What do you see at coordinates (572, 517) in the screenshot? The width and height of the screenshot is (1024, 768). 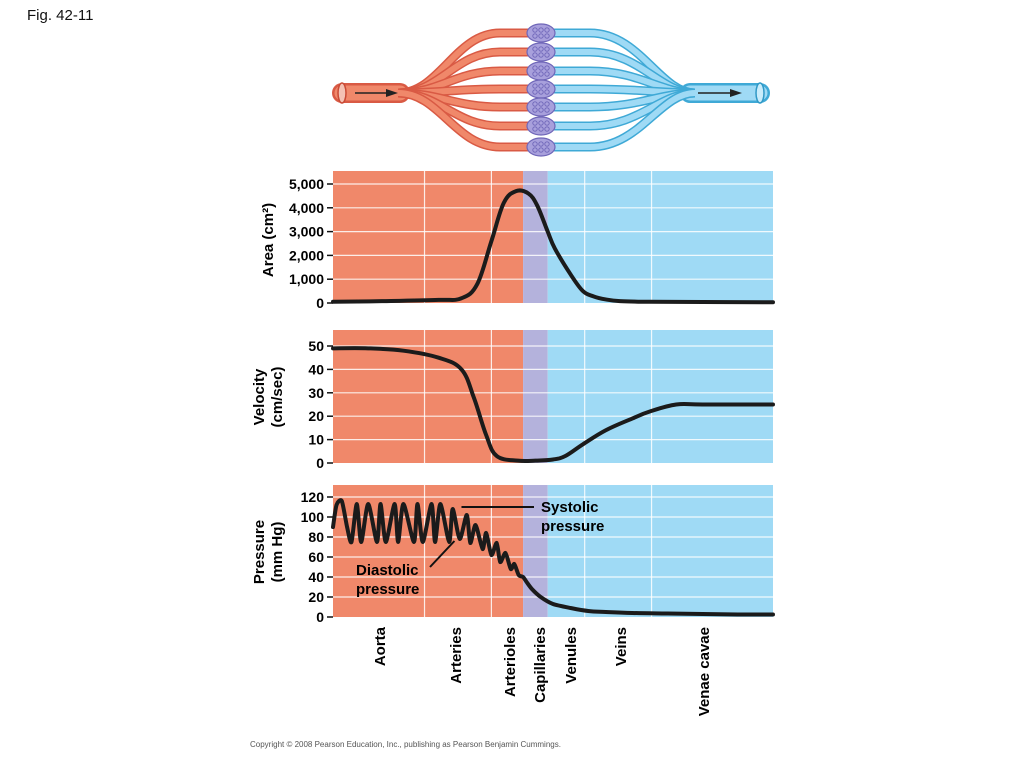 I see `annotation-label: Systolic pressure` at bounding box center [572, 517].